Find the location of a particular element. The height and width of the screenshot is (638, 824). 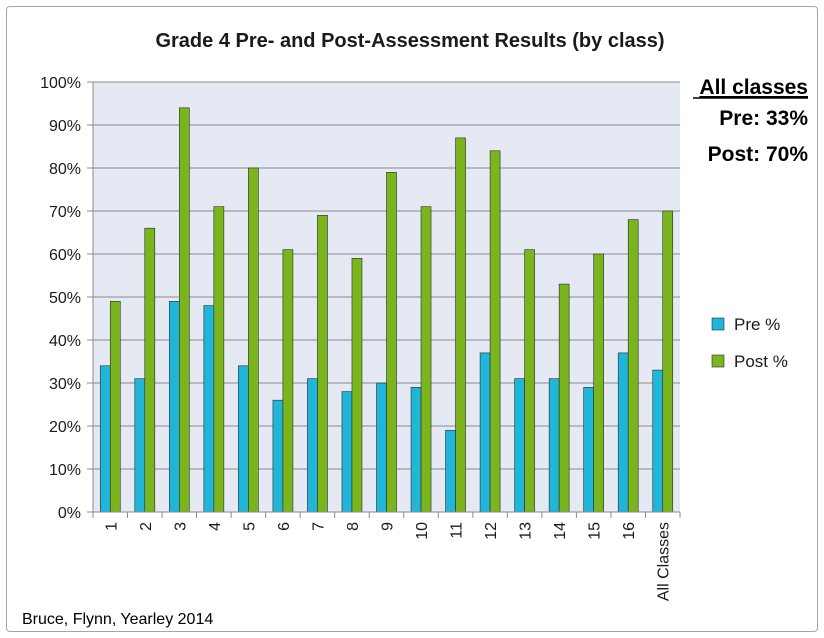

summary-pre: Pre: 33% is located at coordinates (763, 118).